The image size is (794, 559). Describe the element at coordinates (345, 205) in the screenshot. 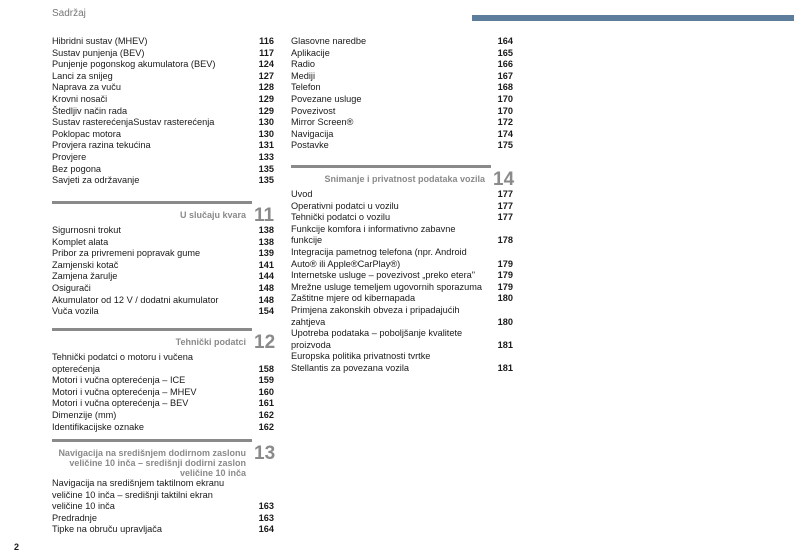

I see `entry-title-line: Operativni podatci u vozilu` at that location.